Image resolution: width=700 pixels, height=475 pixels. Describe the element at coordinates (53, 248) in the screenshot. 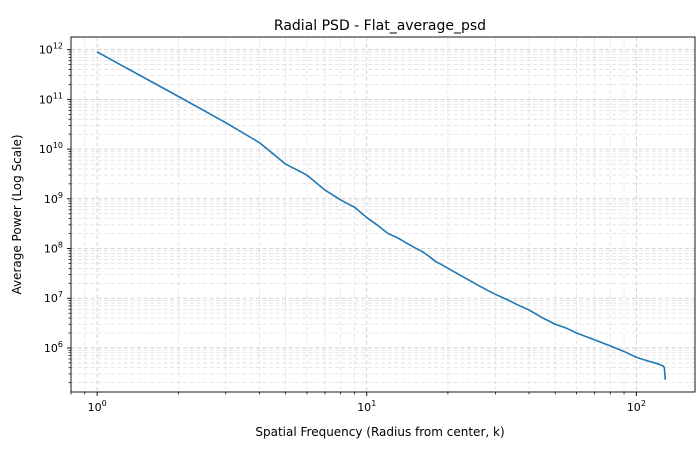

I see `y-tick-label: 10⁸` at that location.